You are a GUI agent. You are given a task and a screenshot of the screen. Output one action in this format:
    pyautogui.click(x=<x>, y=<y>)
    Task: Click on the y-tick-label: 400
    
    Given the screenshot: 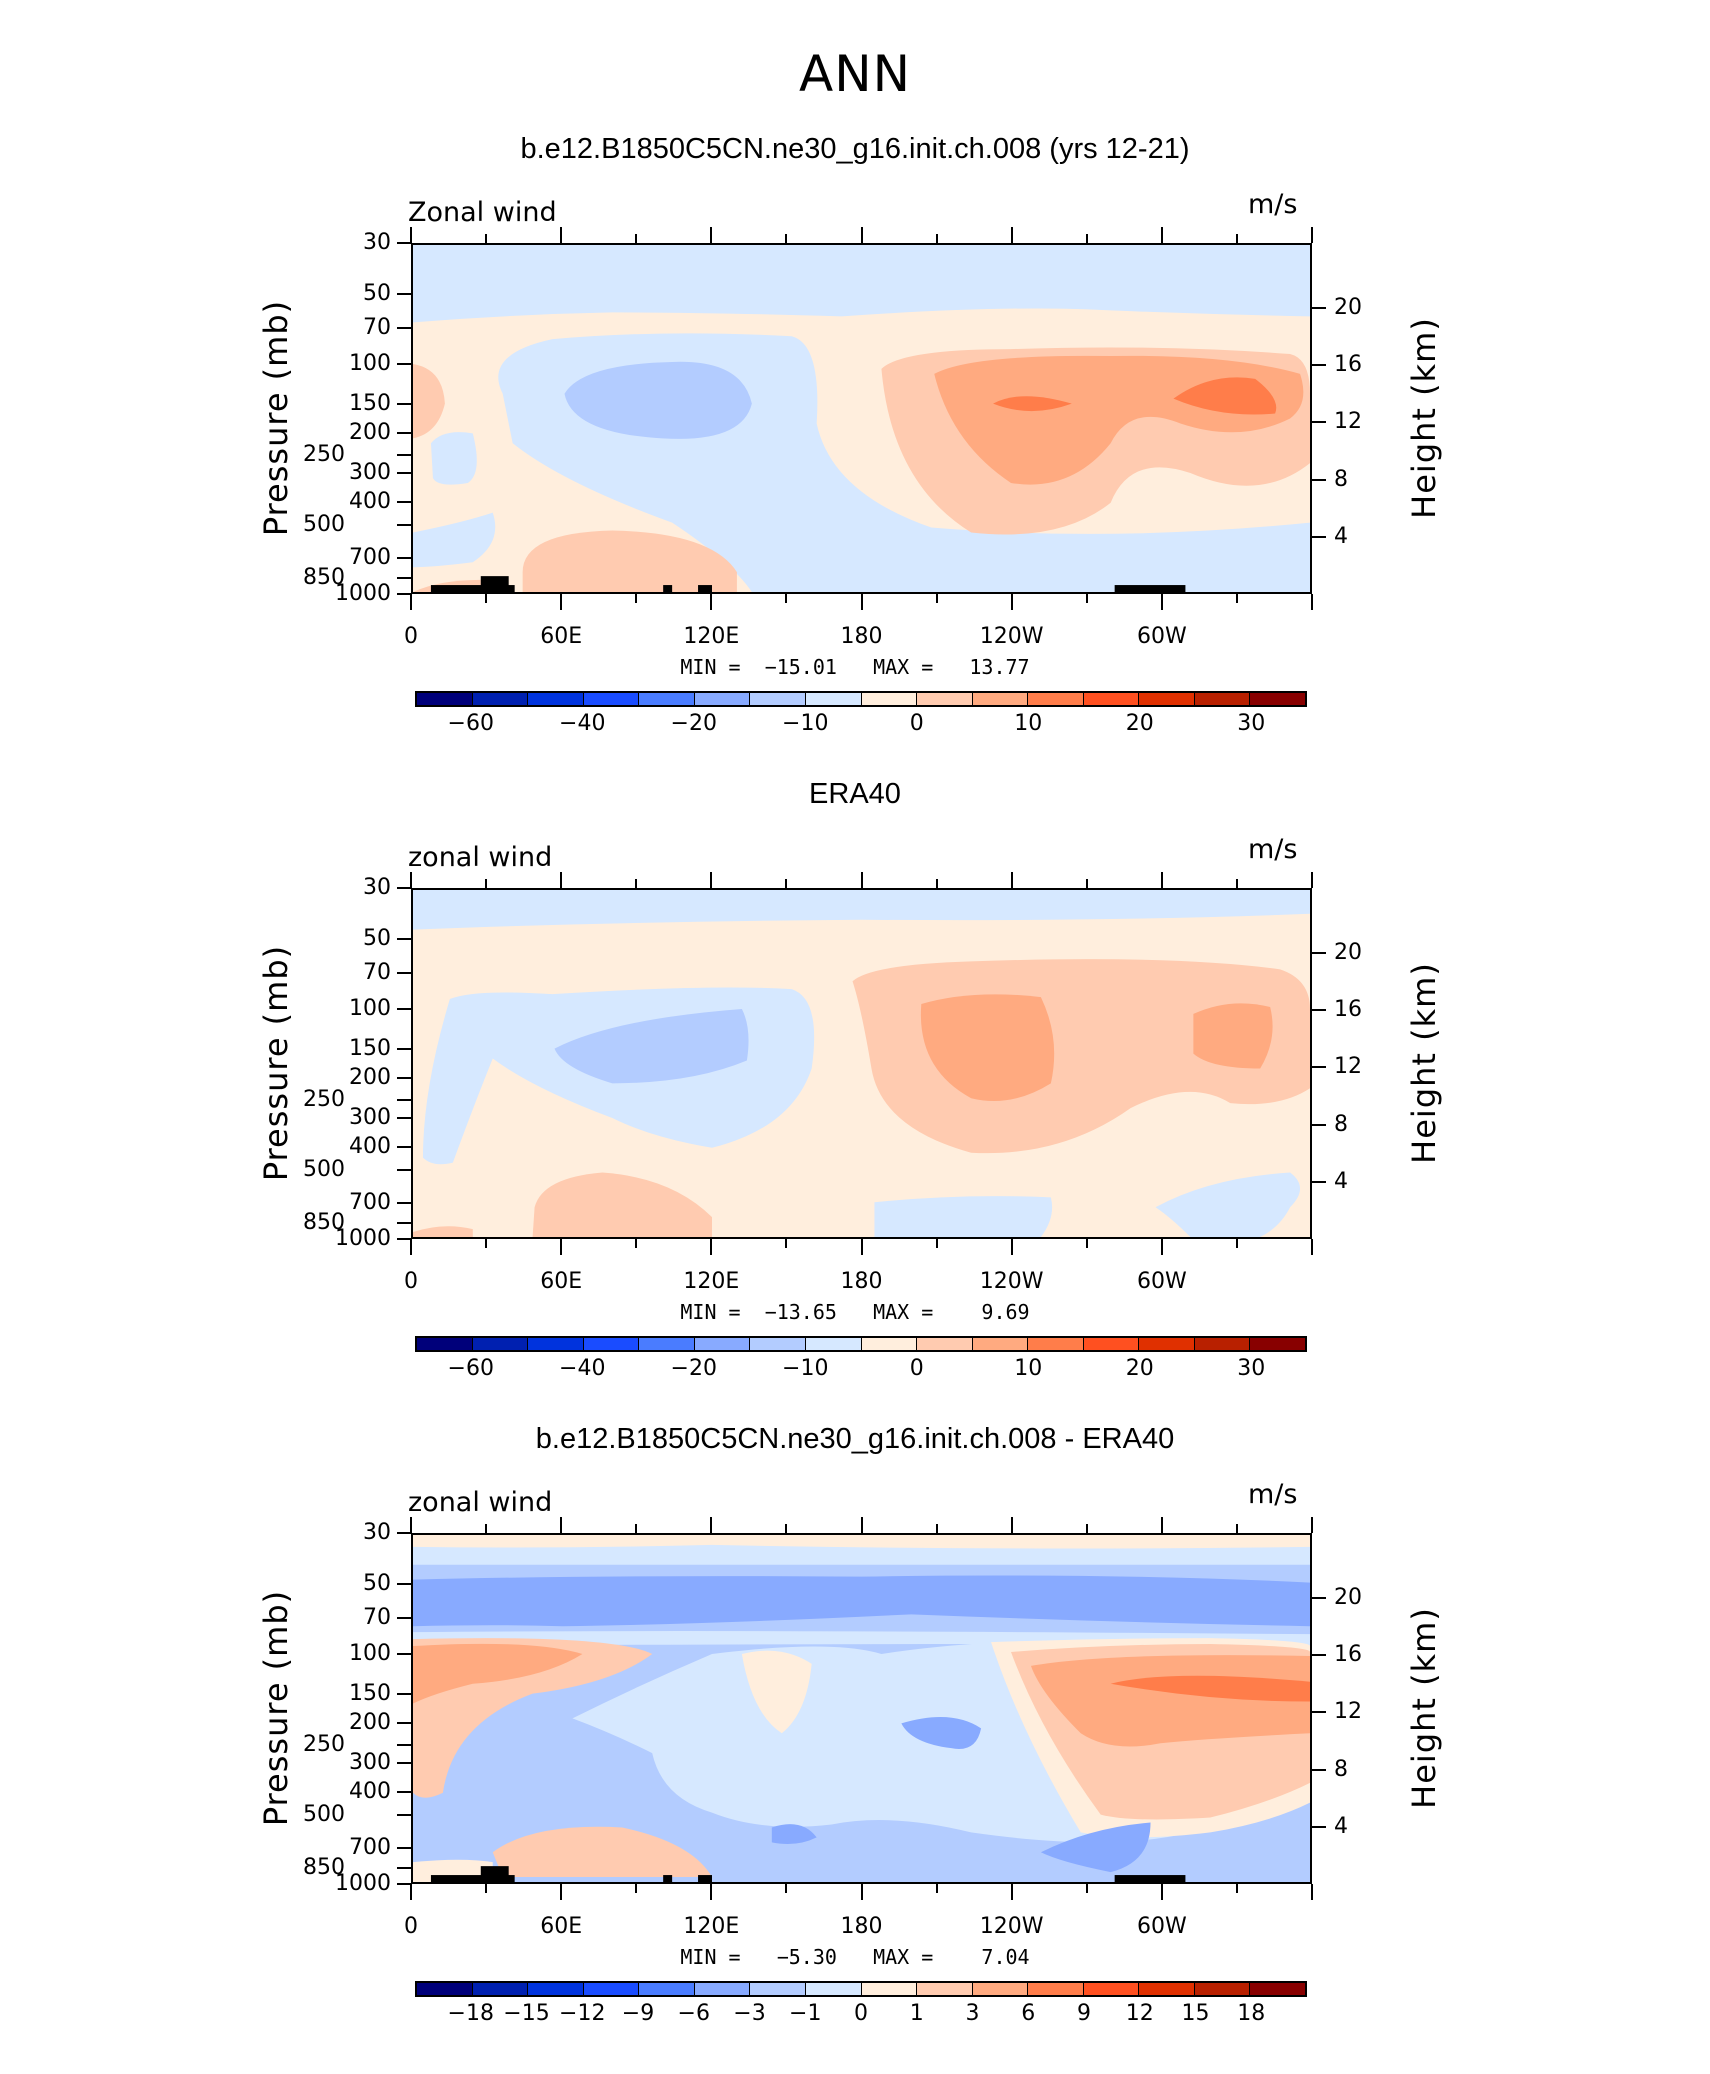 What is the action you would take?
    pyautogui.click(x=370, y=1147)
    